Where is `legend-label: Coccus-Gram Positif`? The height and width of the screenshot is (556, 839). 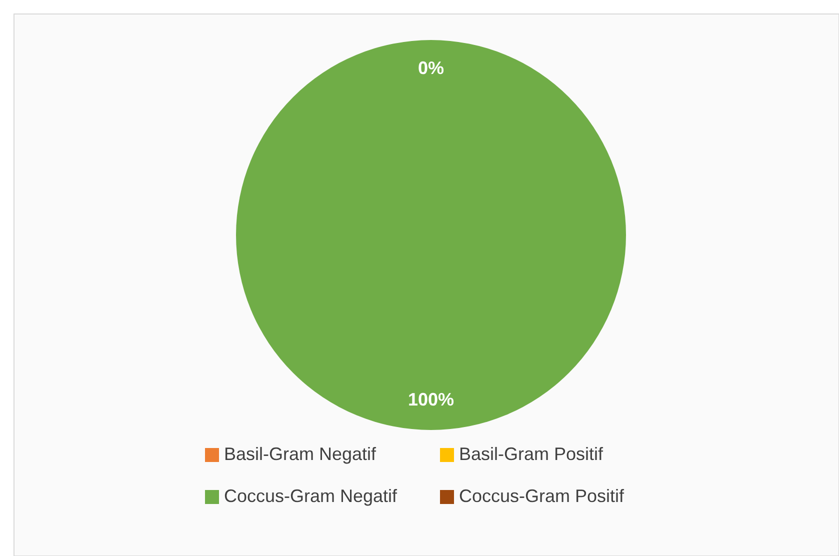
legend-label: Coccus-Gram Positif is located at coordinates (542, 496).